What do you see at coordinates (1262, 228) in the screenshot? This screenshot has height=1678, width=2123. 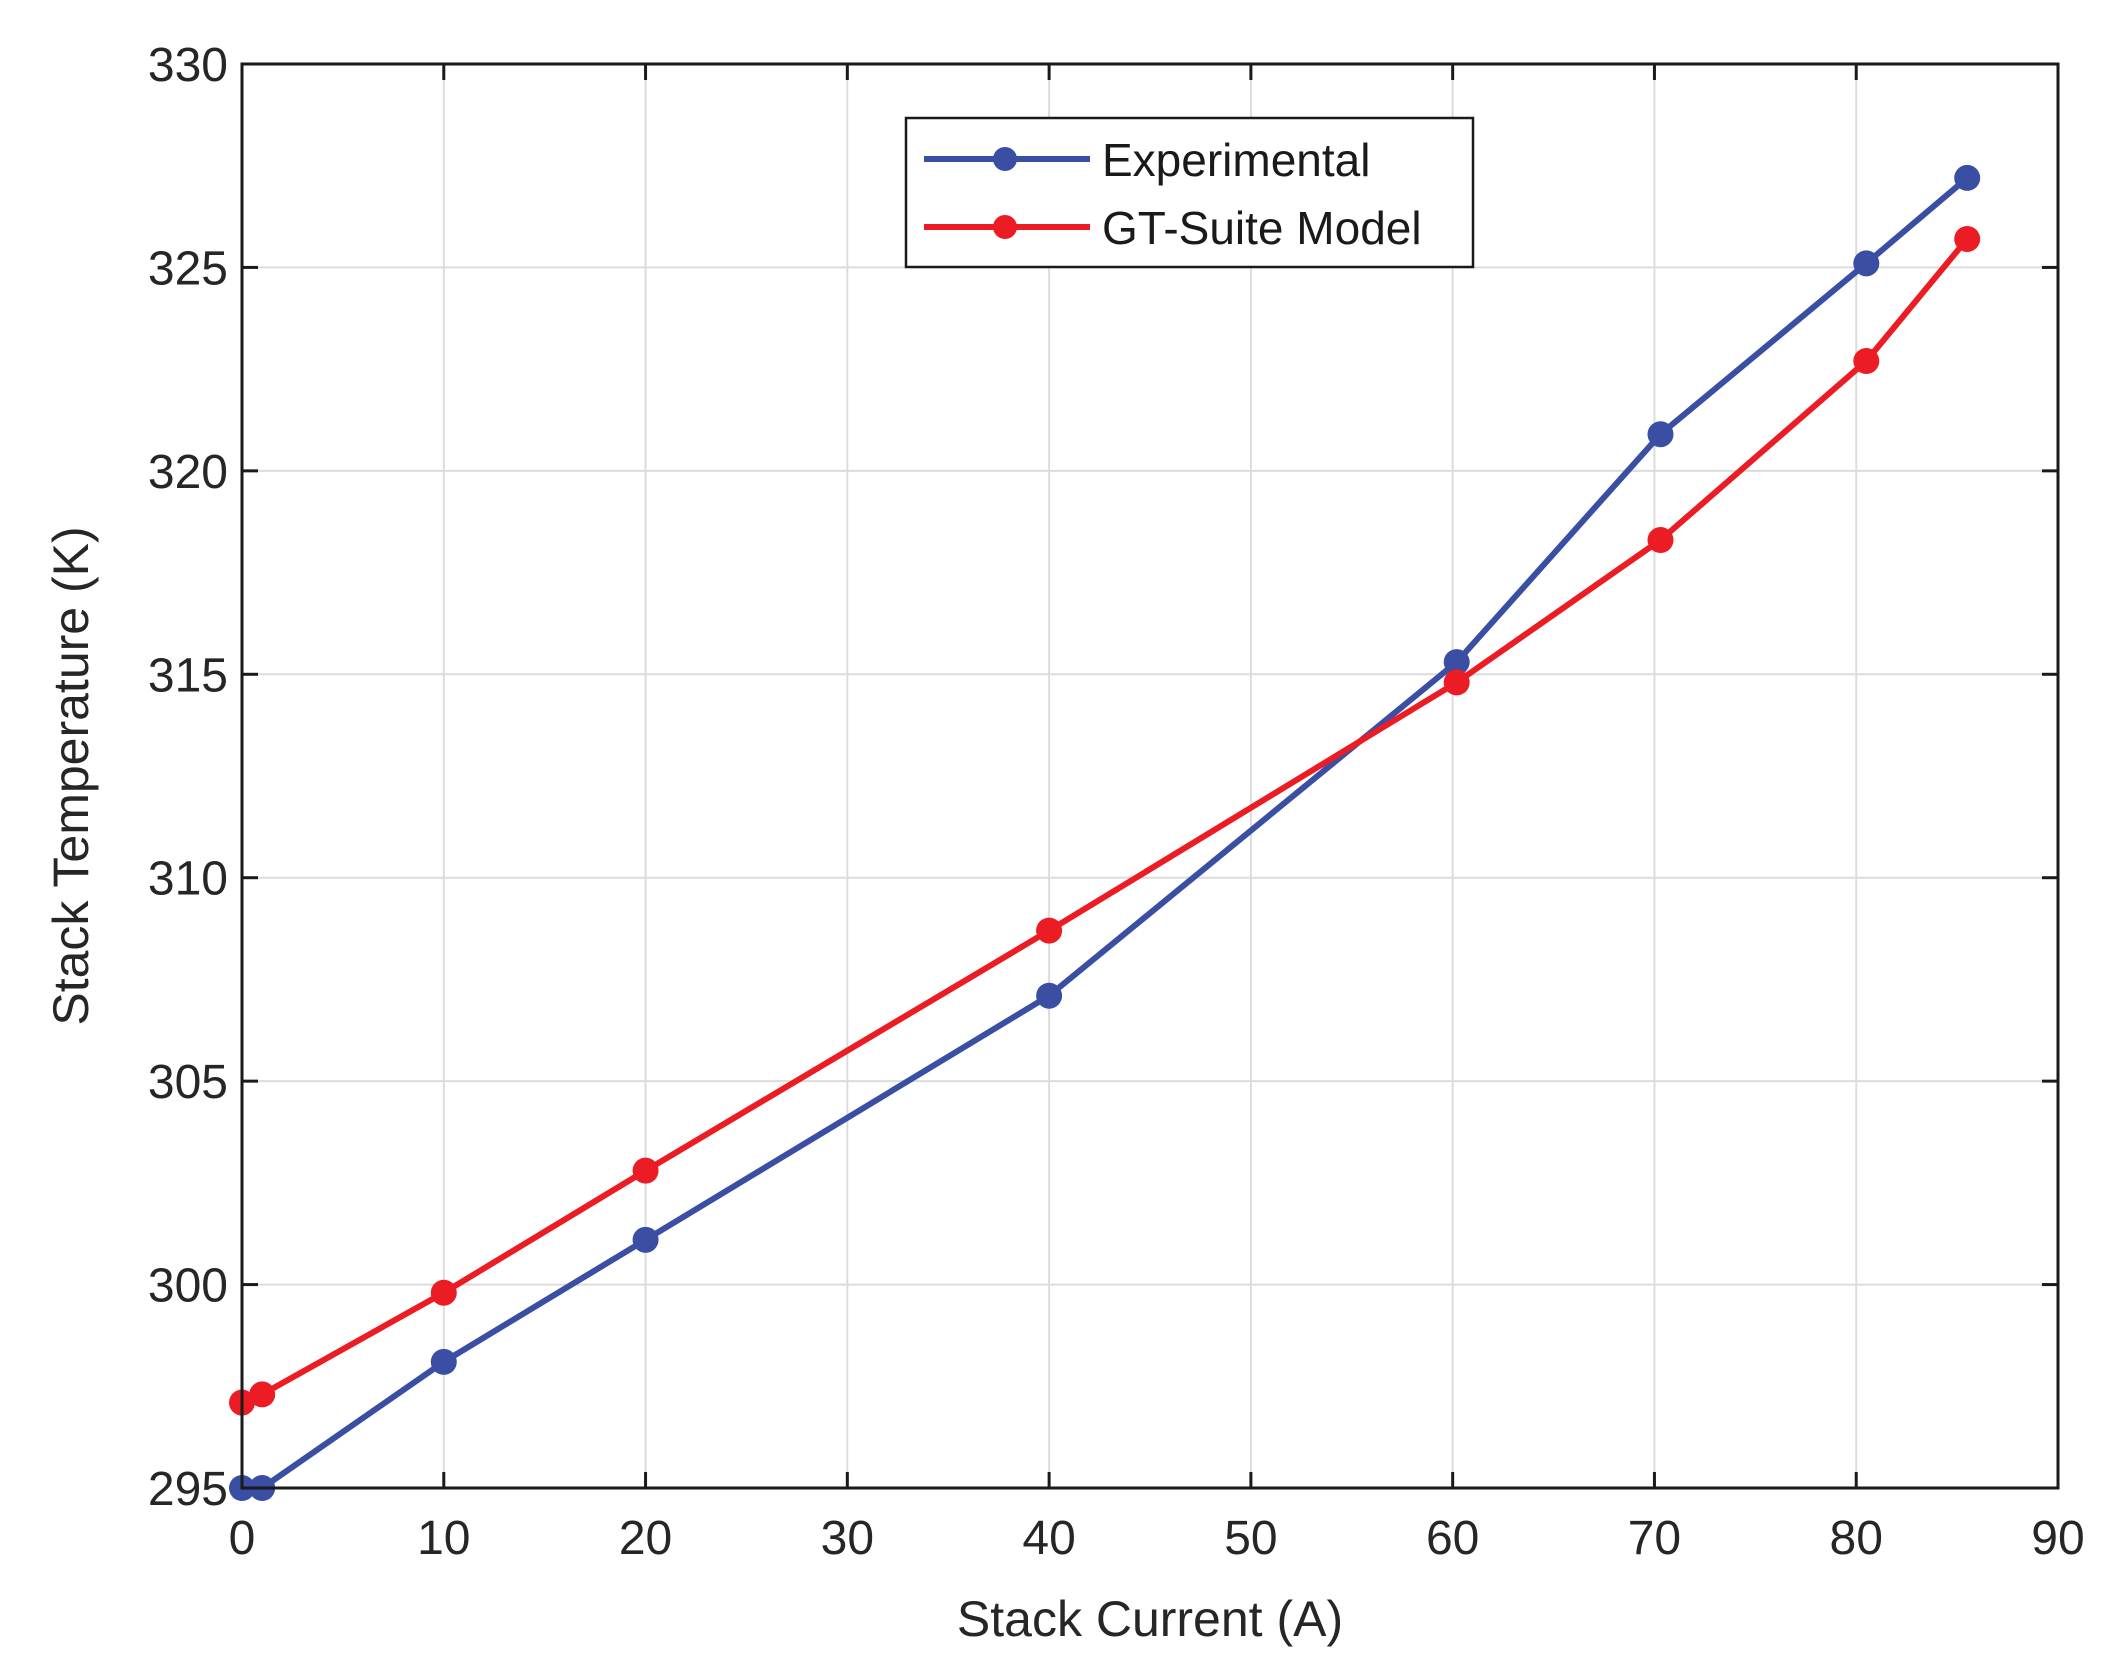 I see `legend-label-gt-suite-model: GT-Suite Model` at bounding box center [1262, 228].